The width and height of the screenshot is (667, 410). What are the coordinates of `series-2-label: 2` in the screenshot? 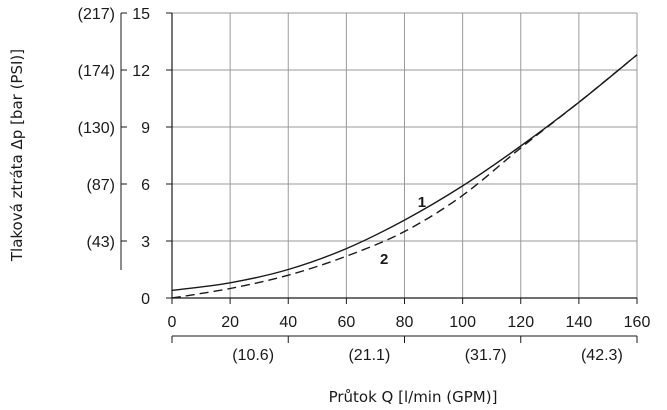 It's located at (384, 259).